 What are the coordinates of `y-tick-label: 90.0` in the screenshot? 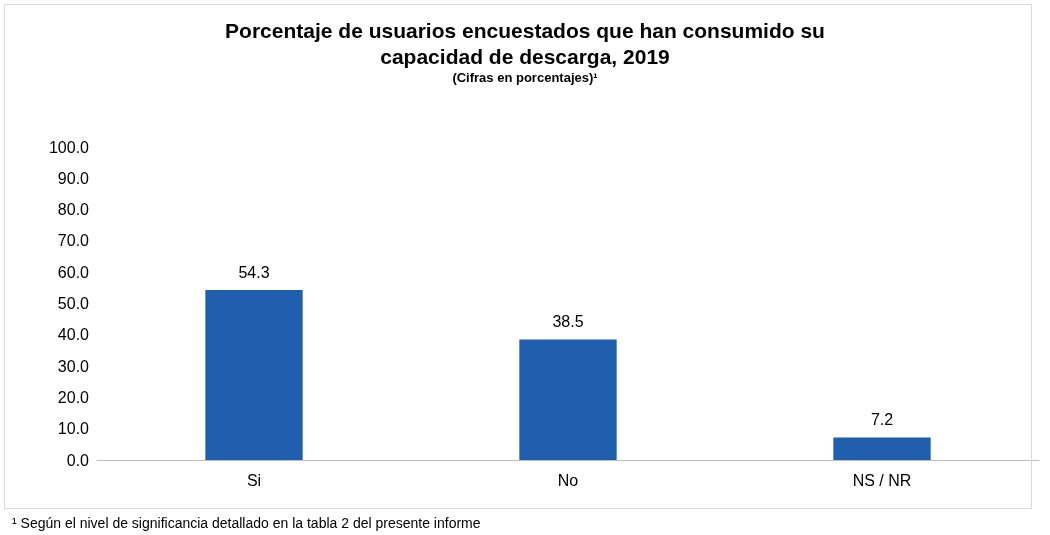 It's located at (73, 178).